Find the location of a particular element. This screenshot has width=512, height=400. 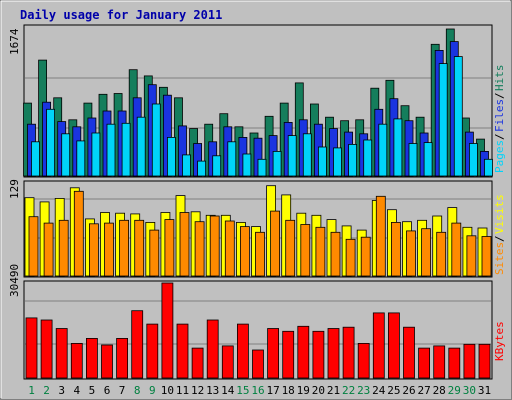

x-tick-label-28: 28 is located at coordinates (439, 390).